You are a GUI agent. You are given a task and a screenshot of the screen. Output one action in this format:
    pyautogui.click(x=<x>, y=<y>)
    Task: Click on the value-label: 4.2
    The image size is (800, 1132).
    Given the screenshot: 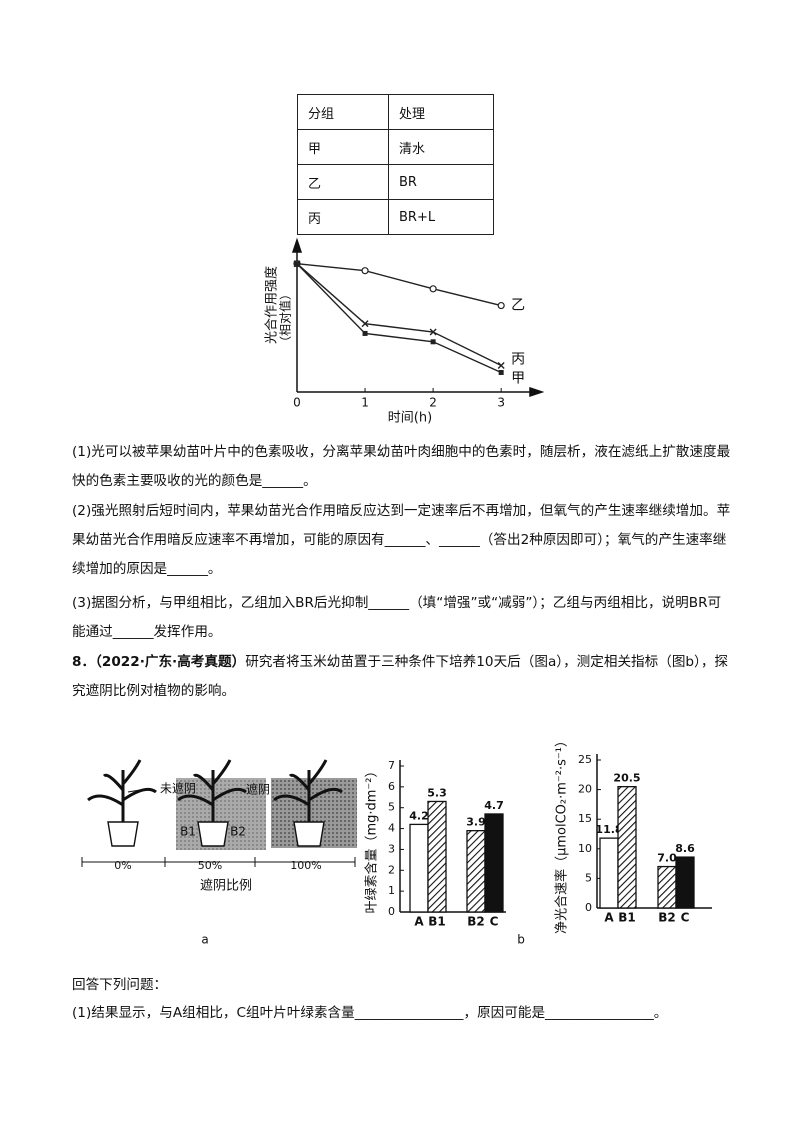 What is the action you would take?
    pyautogui.click(x=419, y=815)
    